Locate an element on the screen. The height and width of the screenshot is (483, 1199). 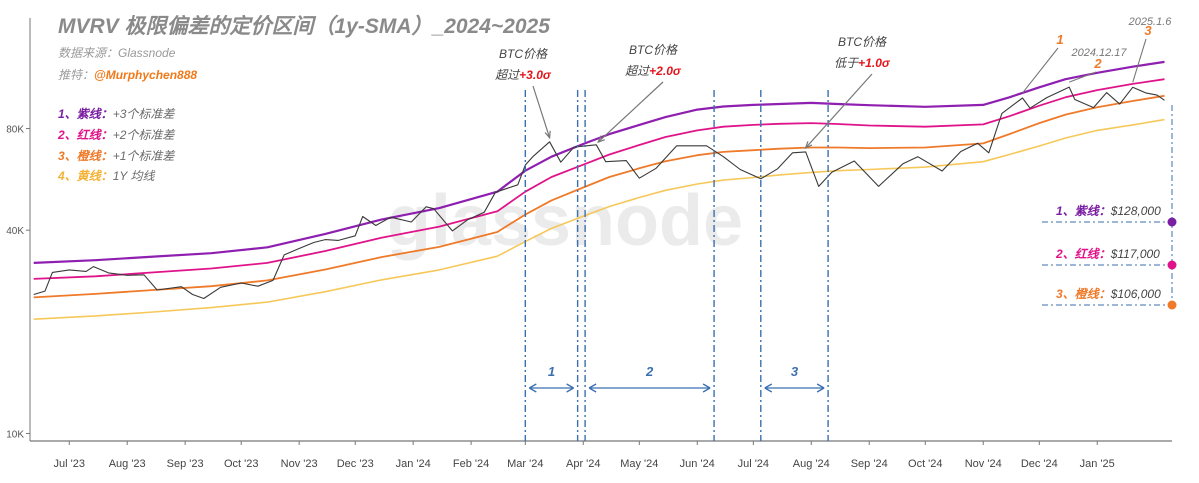
y-tick-label: 80K is located at coordinates (15, 130).